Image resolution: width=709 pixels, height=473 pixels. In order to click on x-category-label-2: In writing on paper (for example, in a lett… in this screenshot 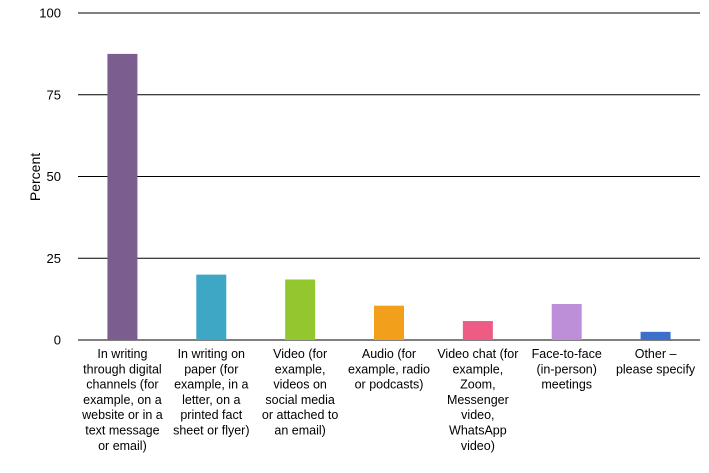, I will do `click(211, 392)`.